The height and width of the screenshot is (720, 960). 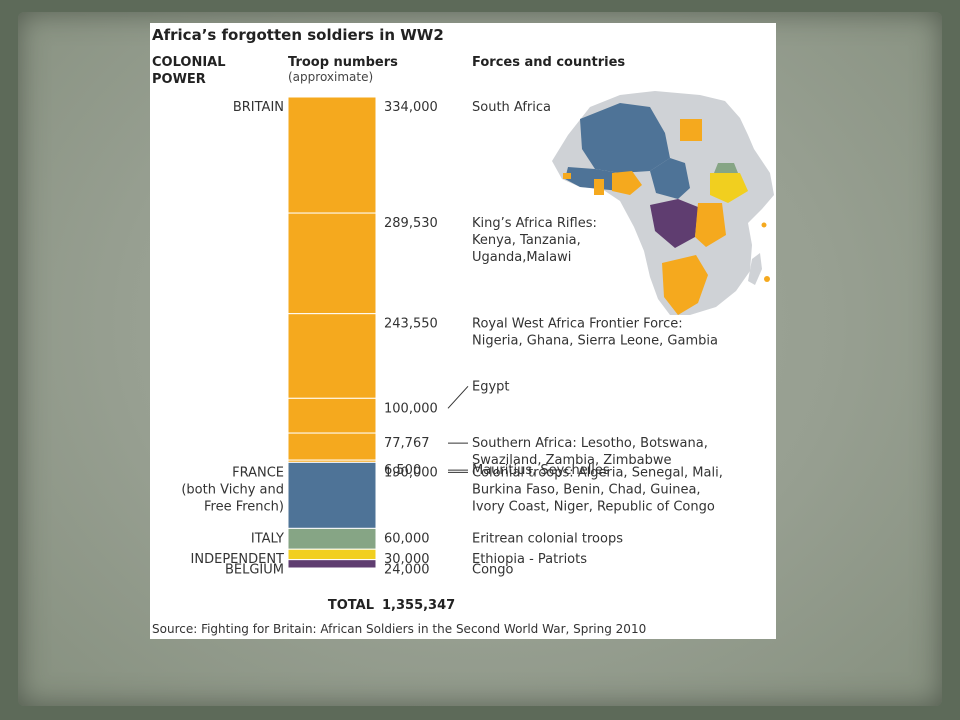 I want to click on header-forces: Forces and countries, so click(x=548, y=62).